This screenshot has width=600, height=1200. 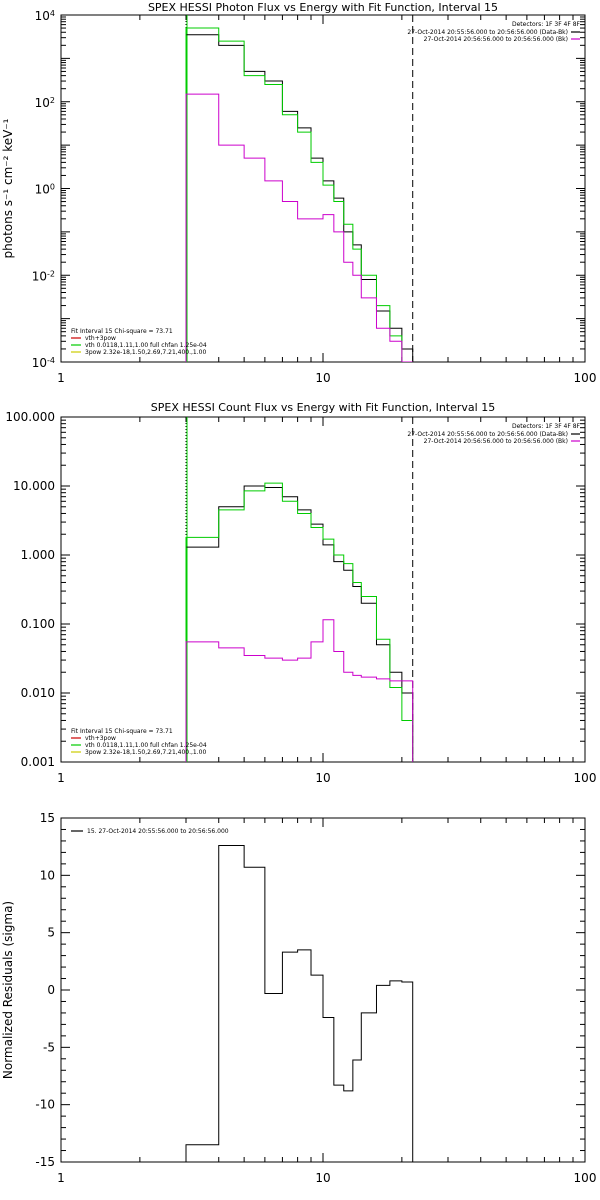 What do you see at coordinates (38, 693) in the screenshot?
I see `y-tick-label: 0.010` at bounding box center [38, 693].